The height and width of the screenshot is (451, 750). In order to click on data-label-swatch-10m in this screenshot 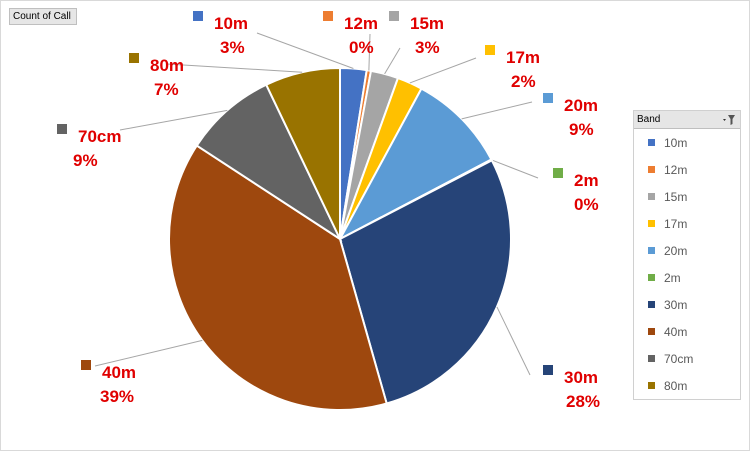, I will do `click(198, 16)`.